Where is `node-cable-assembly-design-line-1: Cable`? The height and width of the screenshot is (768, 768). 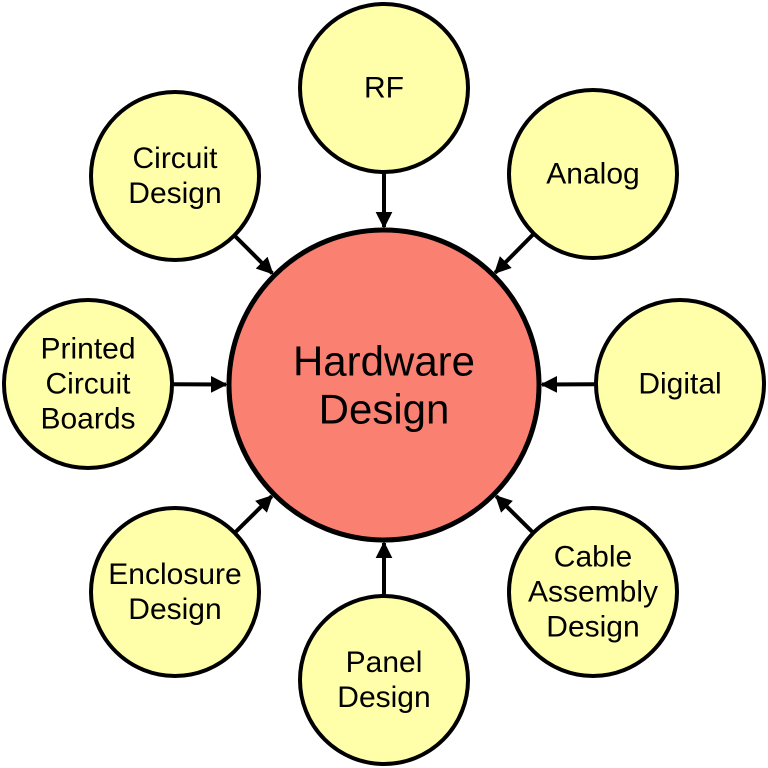
node-cable-assembly-design-line-1: Cable is located at coordinates (593, 557).